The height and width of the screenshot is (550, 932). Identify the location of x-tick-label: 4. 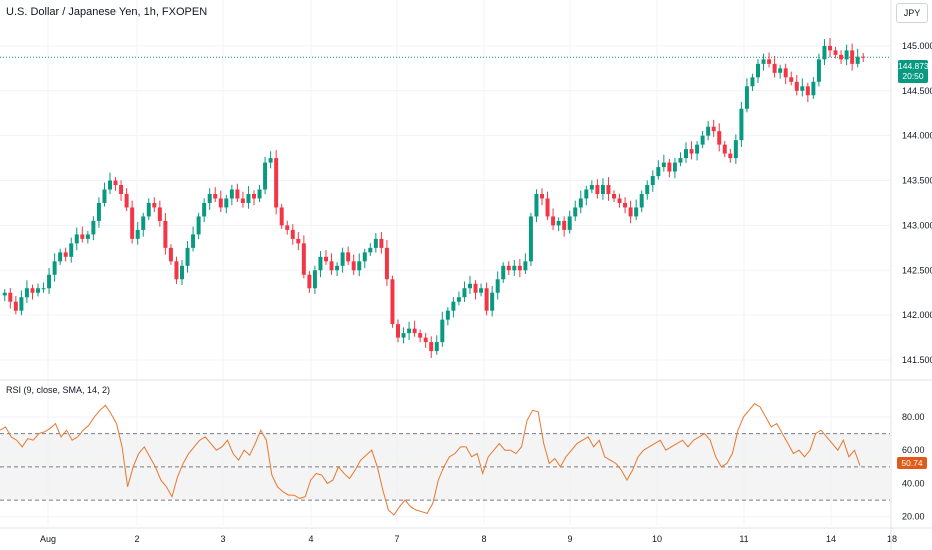
(310, 539).